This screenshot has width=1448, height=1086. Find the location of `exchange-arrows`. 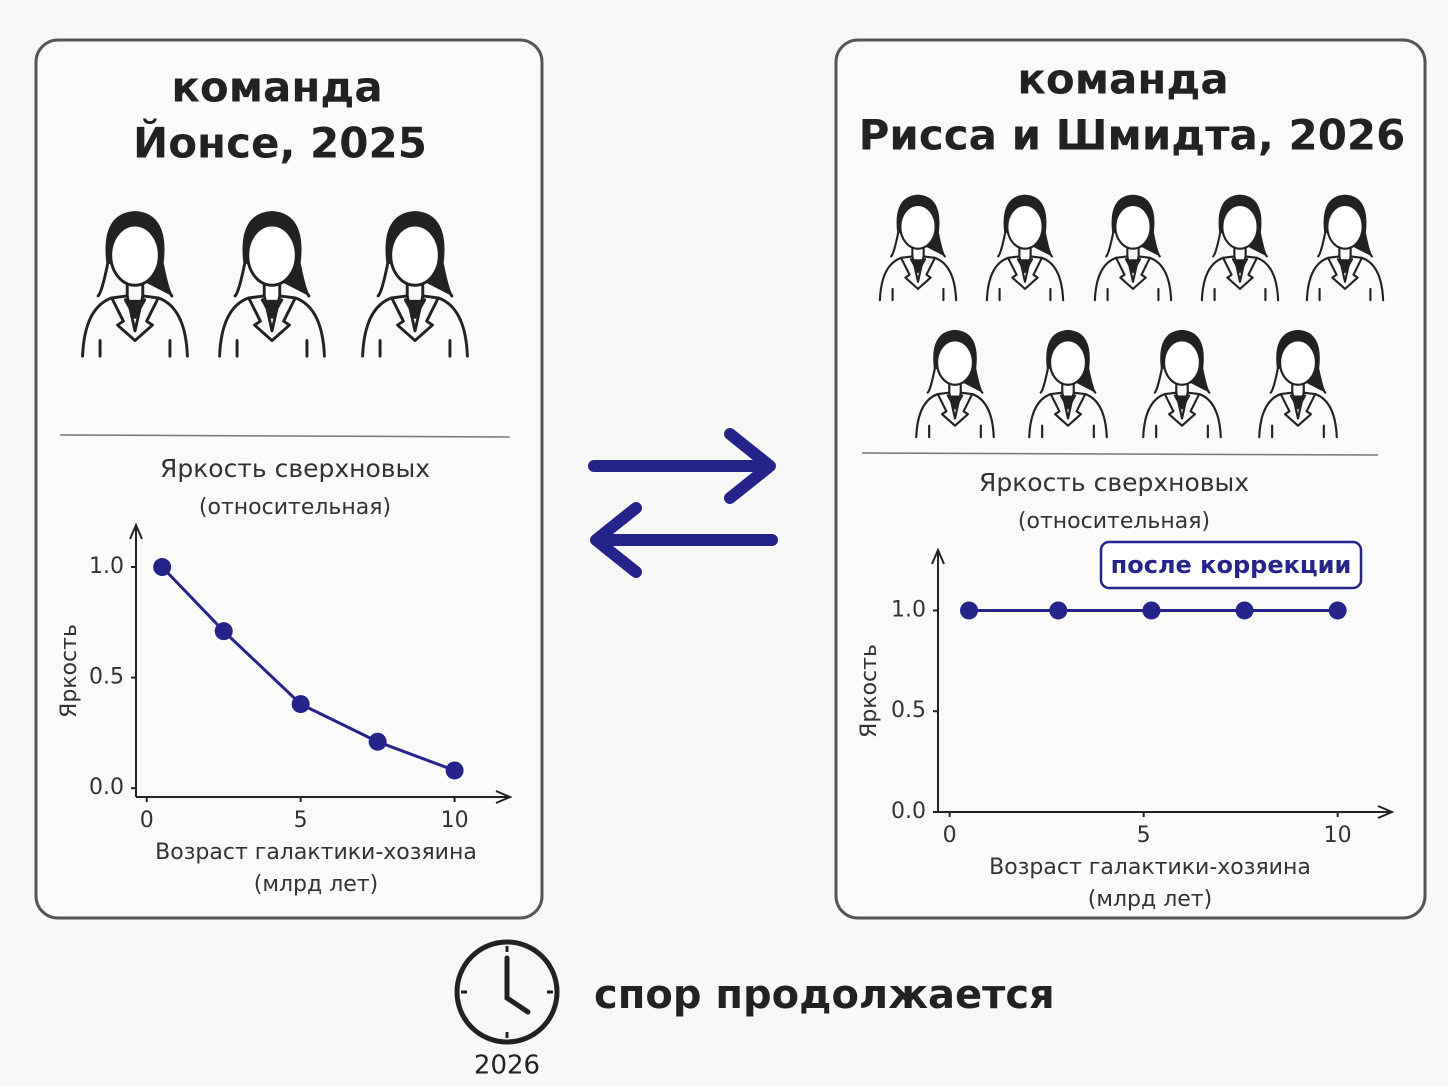

exchange-arrows is located at coordinates (683, 503).